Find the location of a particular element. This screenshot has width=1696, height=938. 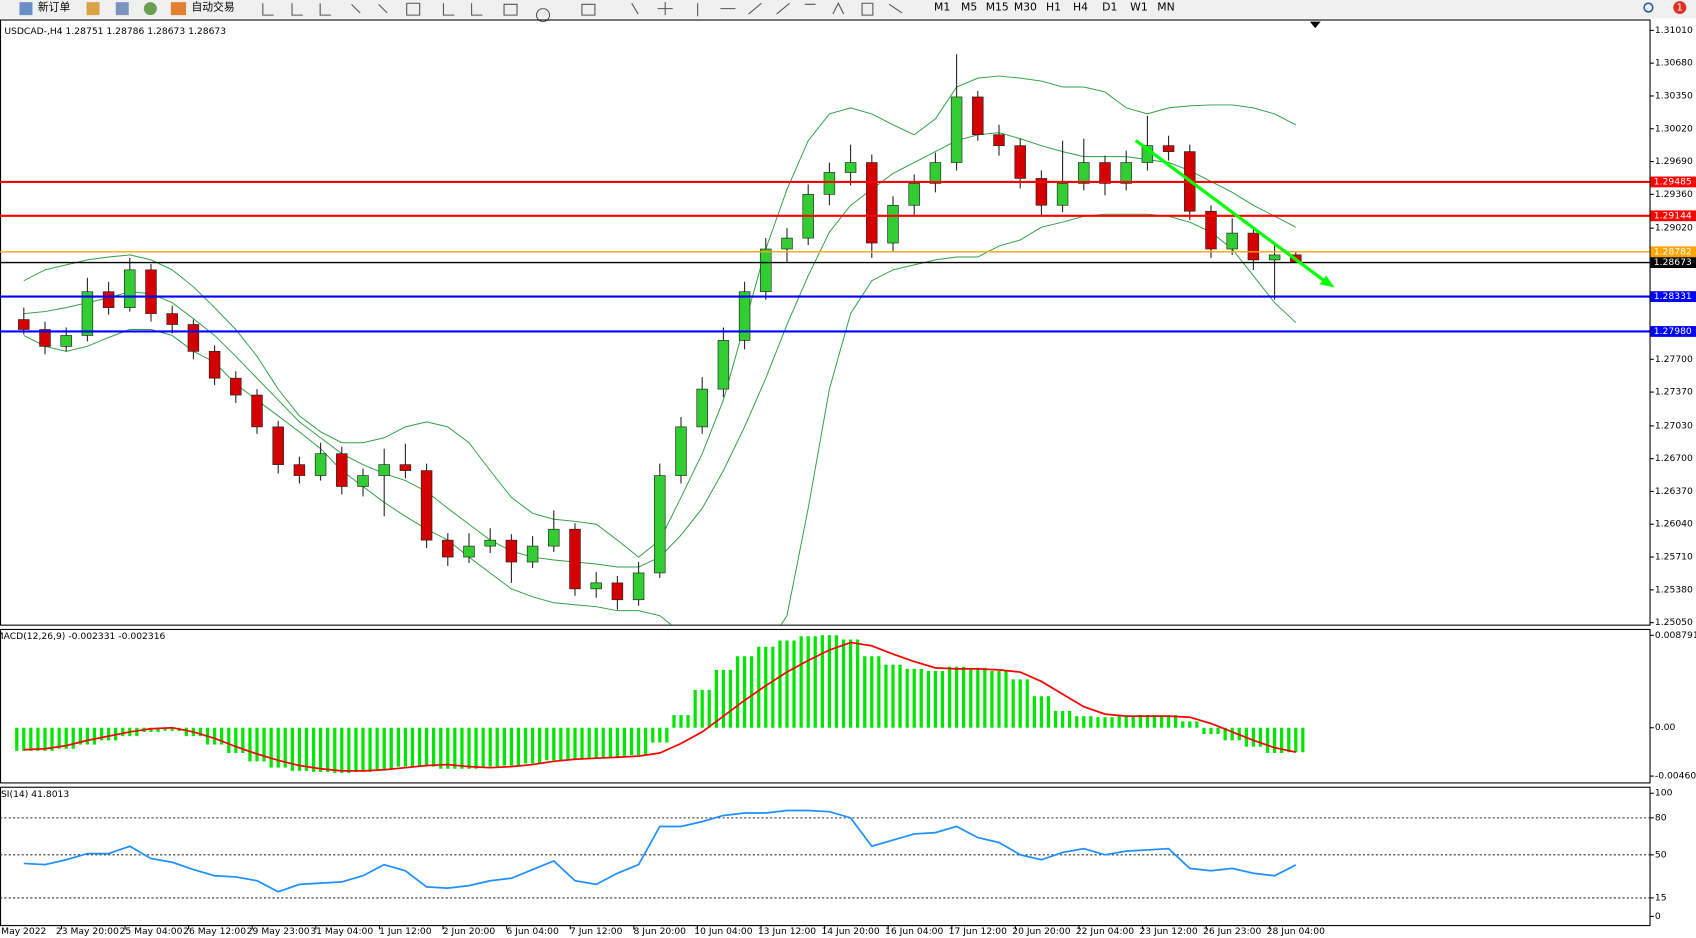

x-tick-label: 13 Jun 12:00 is located at coordinates (787, 931).